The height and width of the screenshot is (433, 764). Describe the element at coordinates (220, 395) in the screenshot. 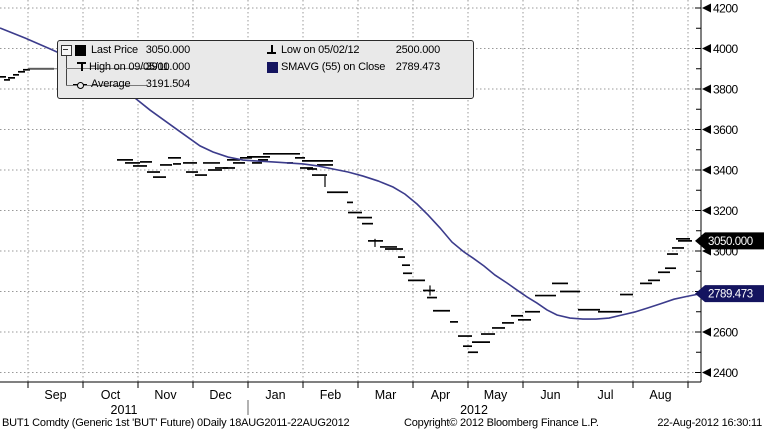

I see `x-month-label: Dec` at that location.